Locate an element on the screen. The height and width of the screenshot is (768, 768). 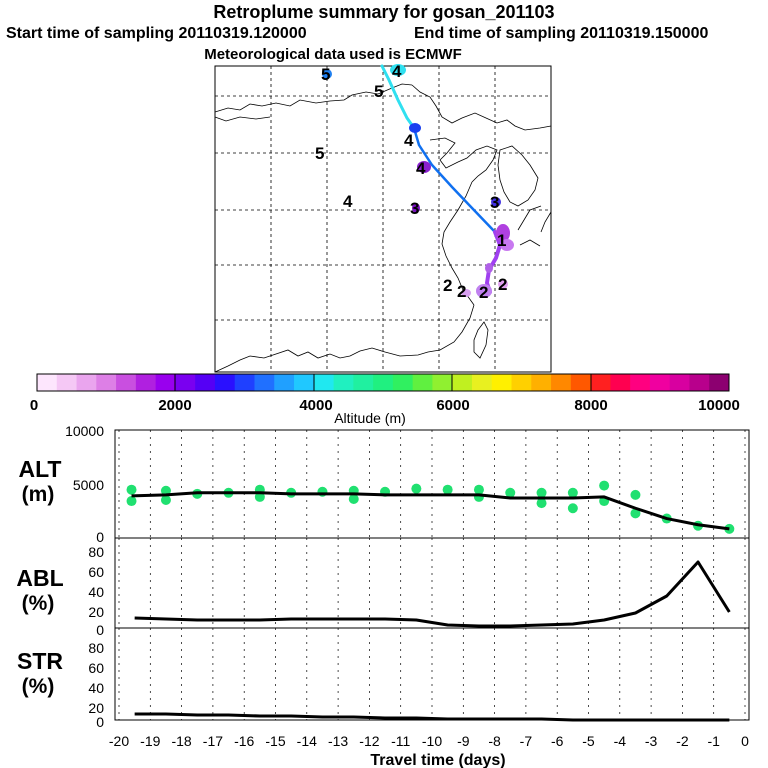
str-tick-label: 40 is located at coordinates (96, 688).